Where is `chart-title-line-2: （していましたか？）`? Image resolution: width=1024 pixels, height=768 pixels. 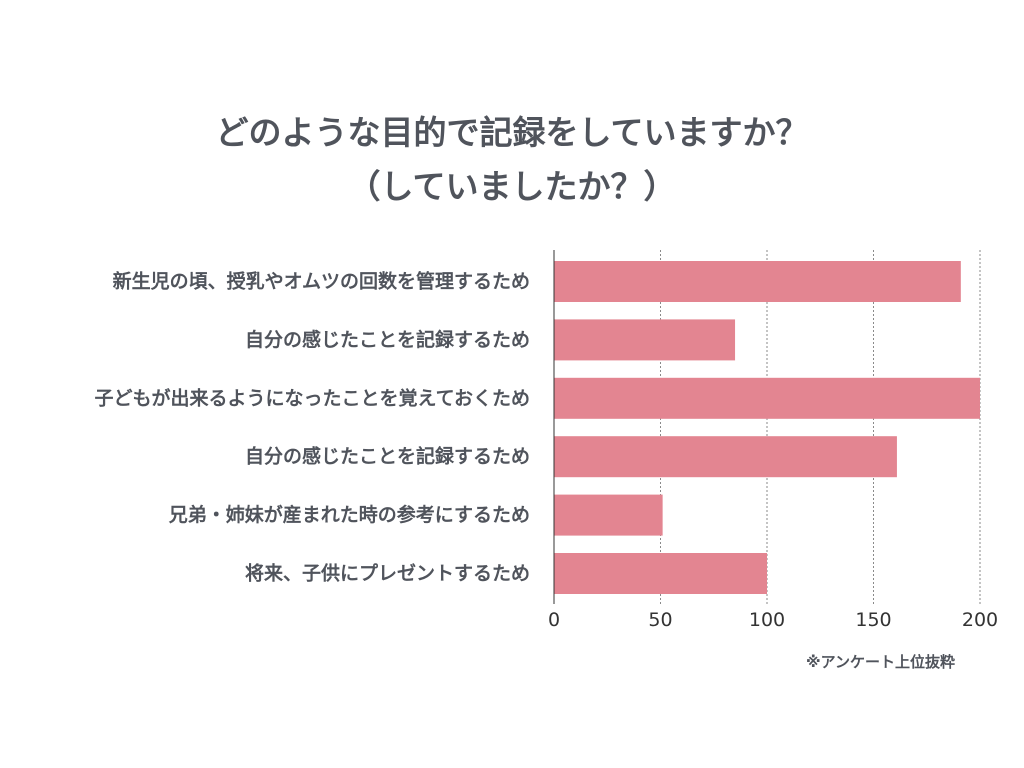
chart-title-line-2: （していましたか？） is located at coordinates (512, 186).